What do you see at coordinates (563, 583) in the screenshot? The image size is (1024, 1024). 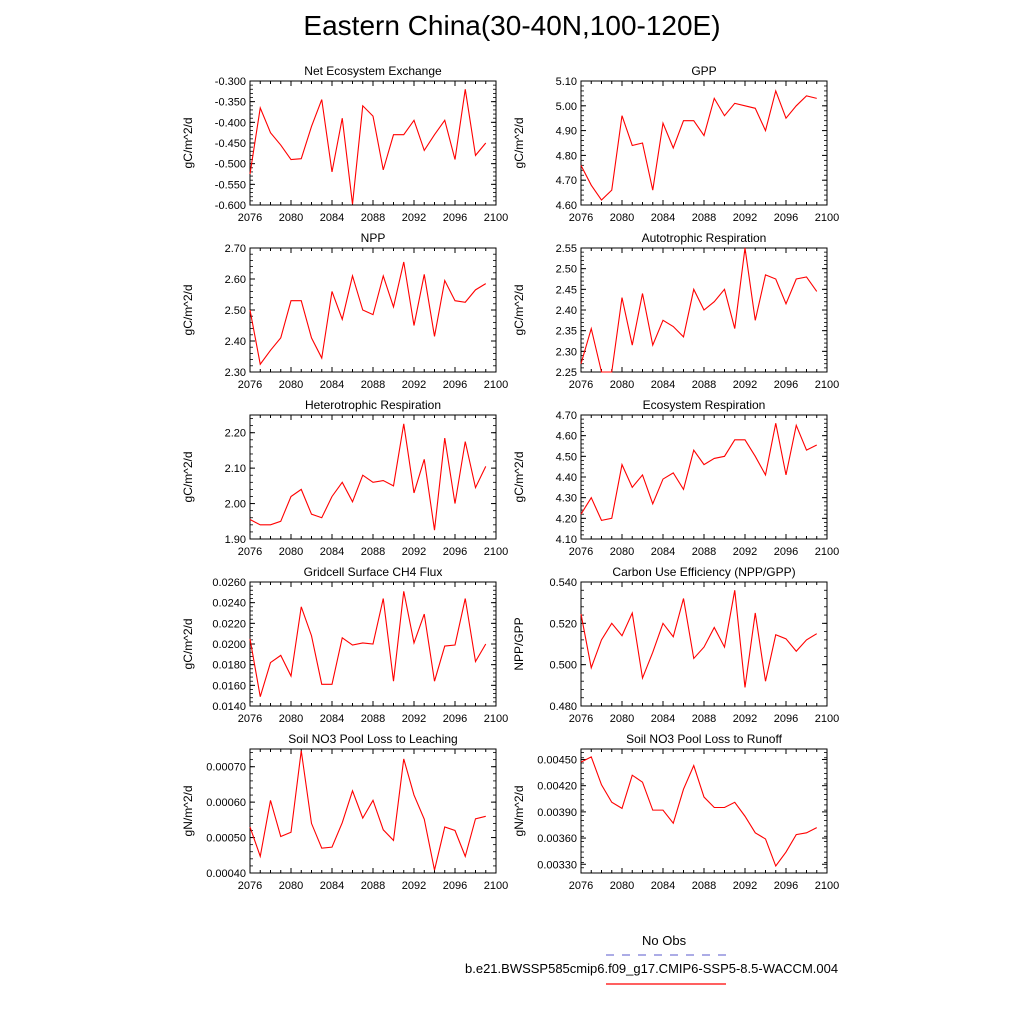 I see `y-tick-label: 0.540` at bounding box center [563, 583].